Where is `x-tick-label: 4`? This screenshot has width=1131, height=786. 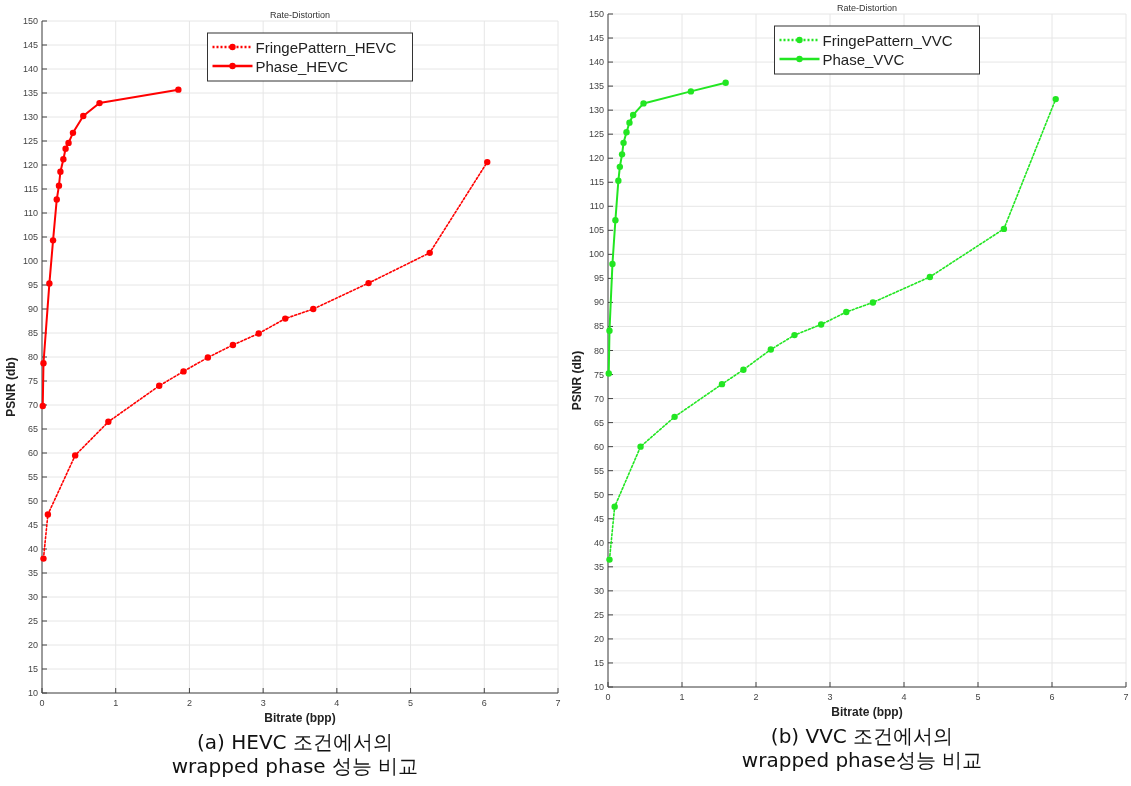
x-tick-label: 4 is located at coordinates (904, 697).